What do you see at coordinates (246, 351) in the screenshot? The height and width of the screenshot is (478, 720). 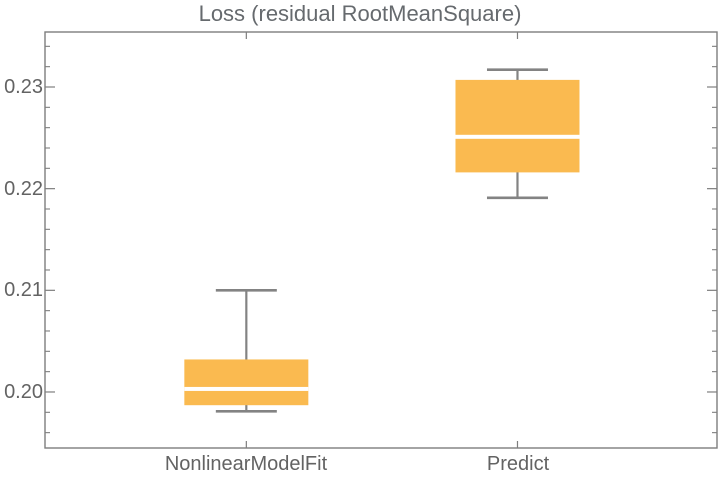 I see `boxplot-nonlinearmodelfit` at bounding box center [246, 351].